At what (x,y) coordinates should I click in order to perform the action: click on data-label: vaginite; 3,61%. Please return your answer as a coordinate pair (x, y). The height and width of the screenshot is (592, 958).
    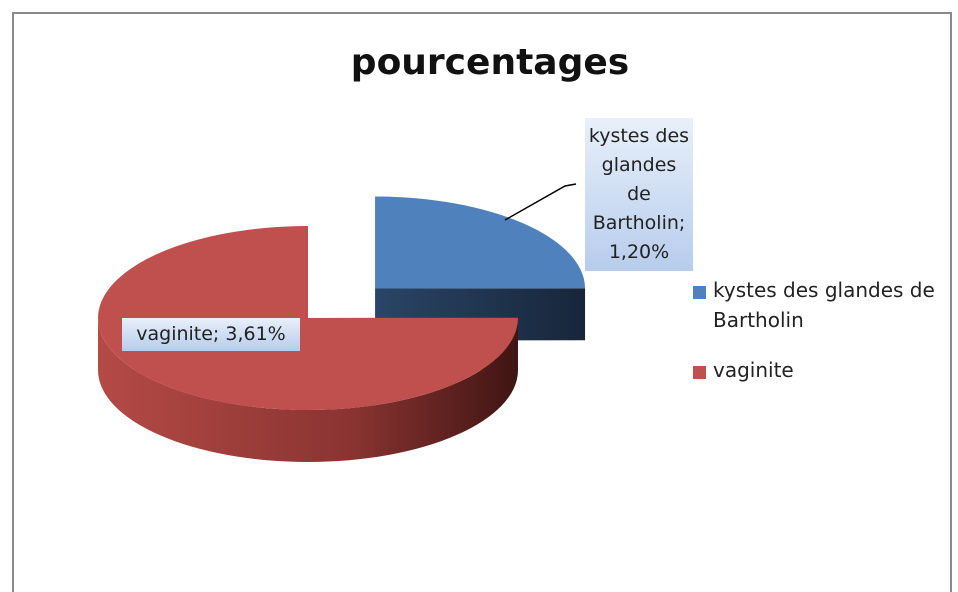
    Looking at the image, I should click on (211, 334).